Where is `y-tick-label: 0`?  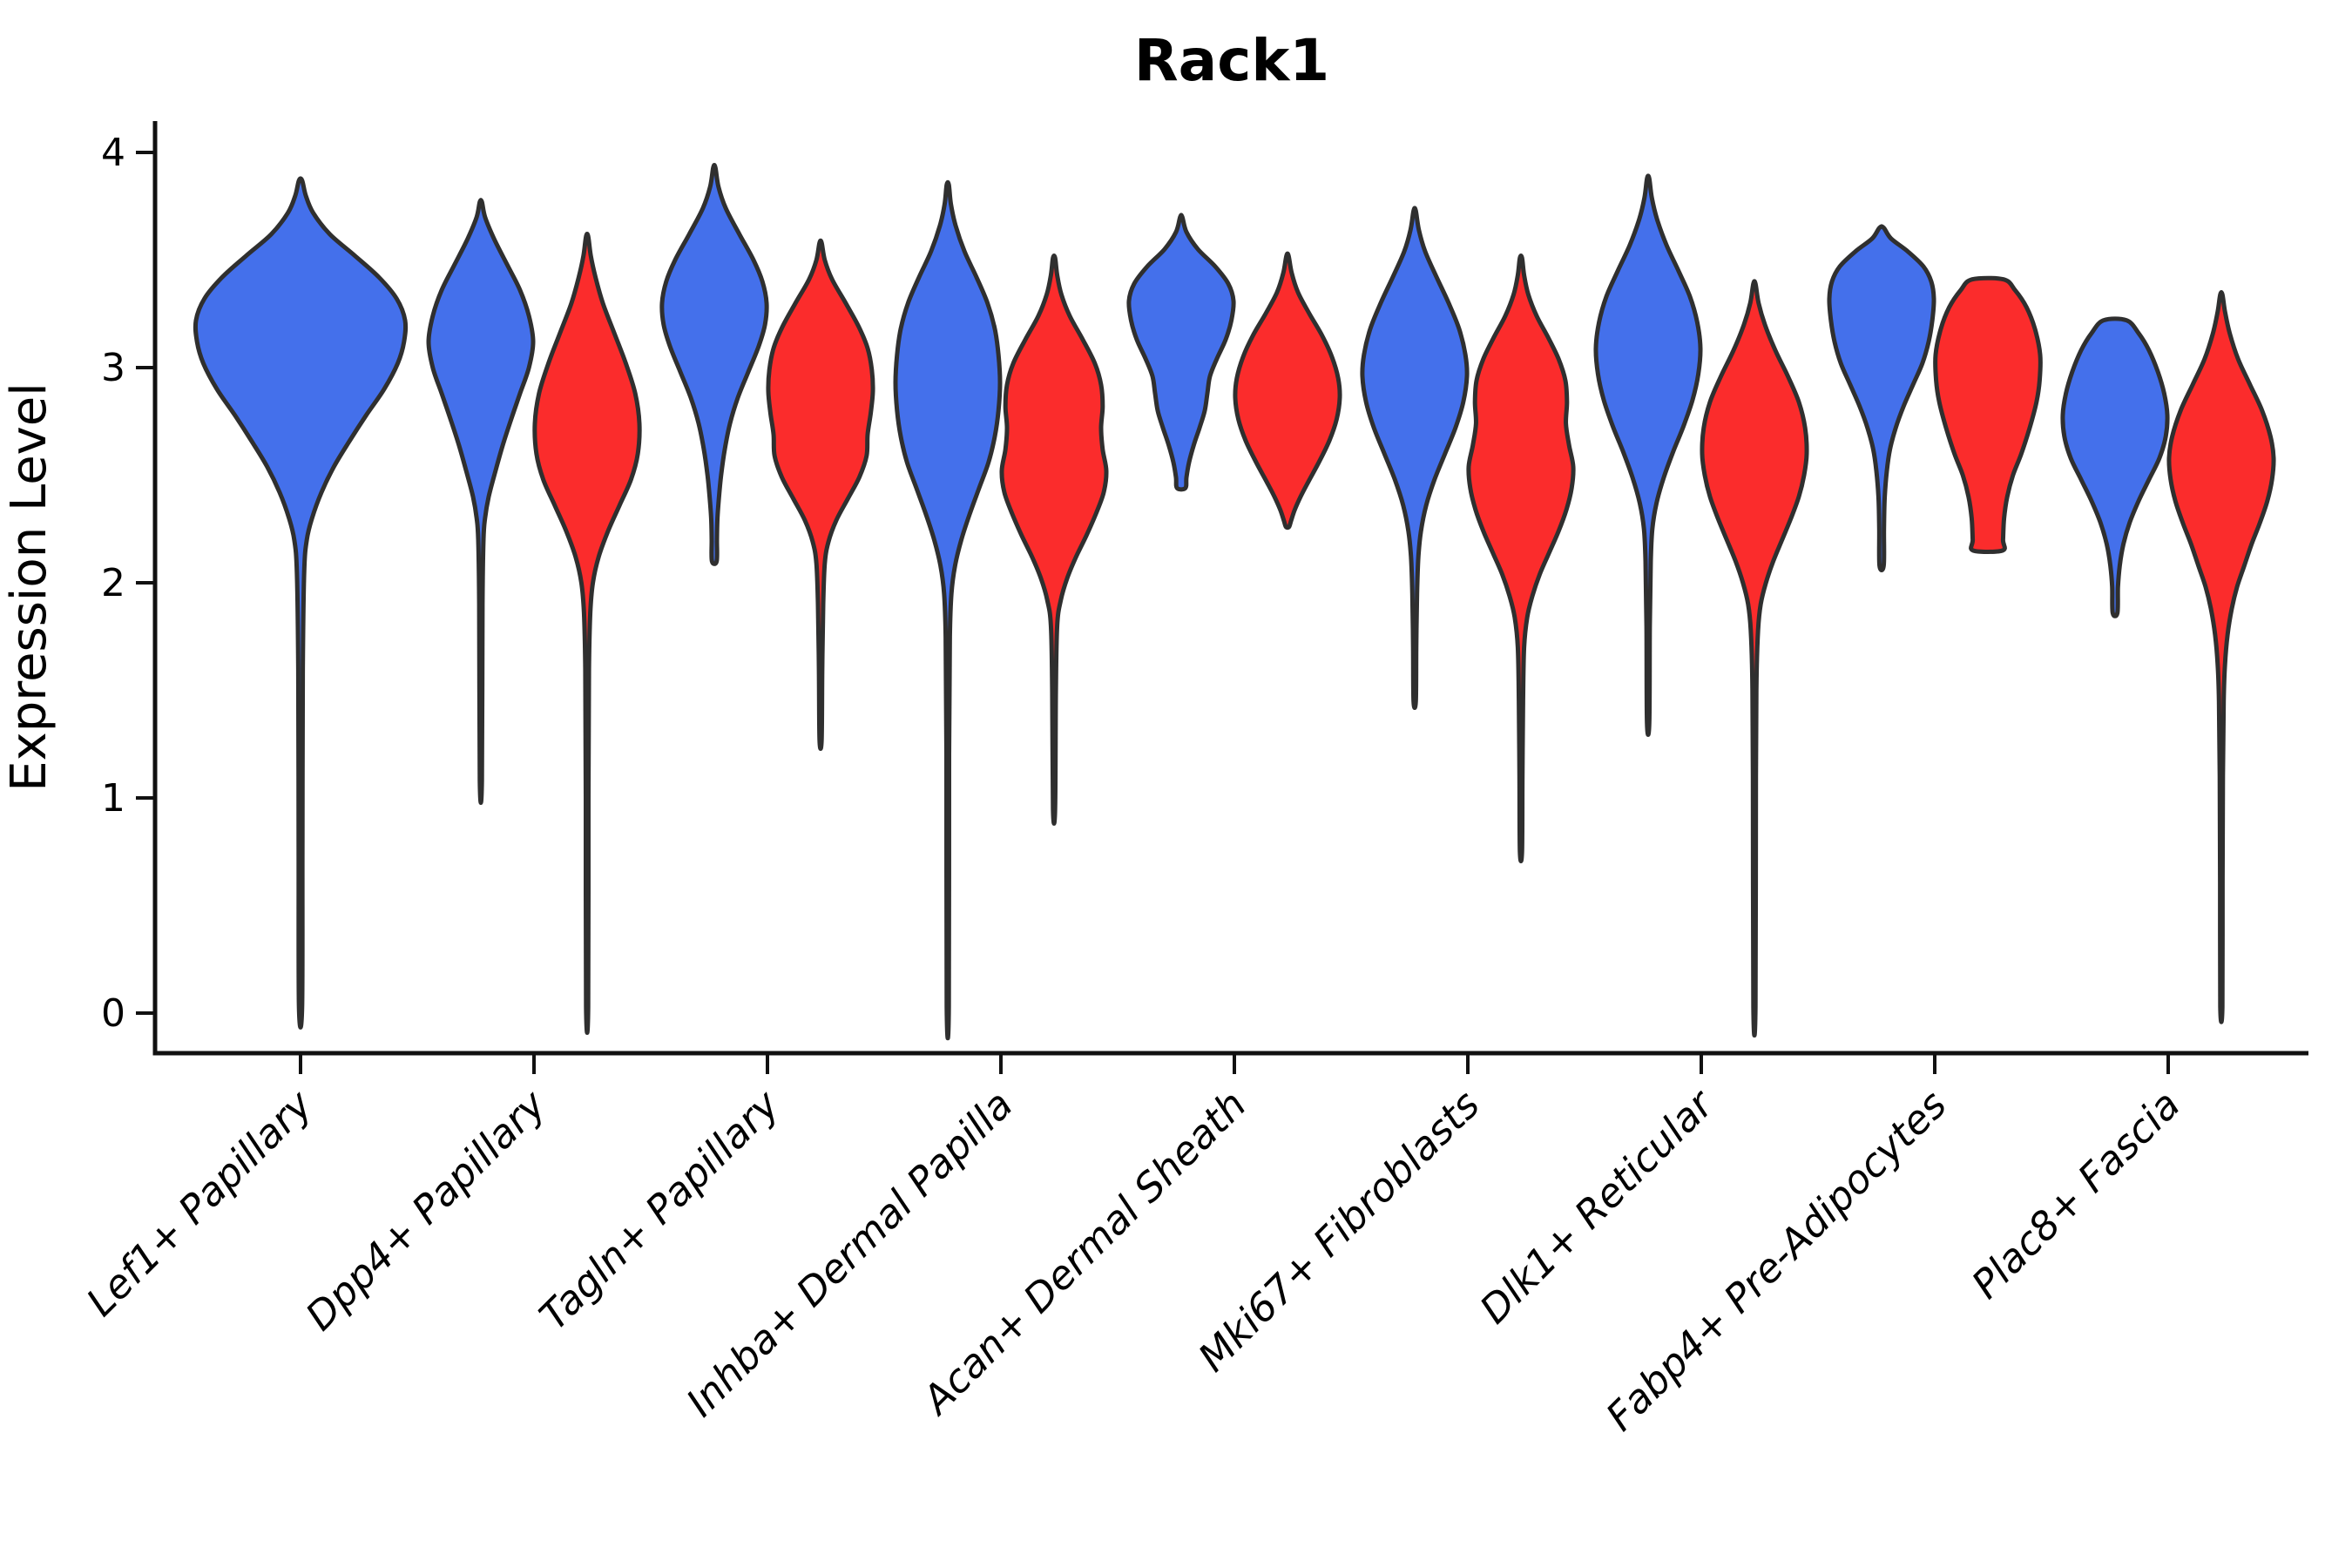 y-tick-label: 0 is located at coordinates (113, 1014).